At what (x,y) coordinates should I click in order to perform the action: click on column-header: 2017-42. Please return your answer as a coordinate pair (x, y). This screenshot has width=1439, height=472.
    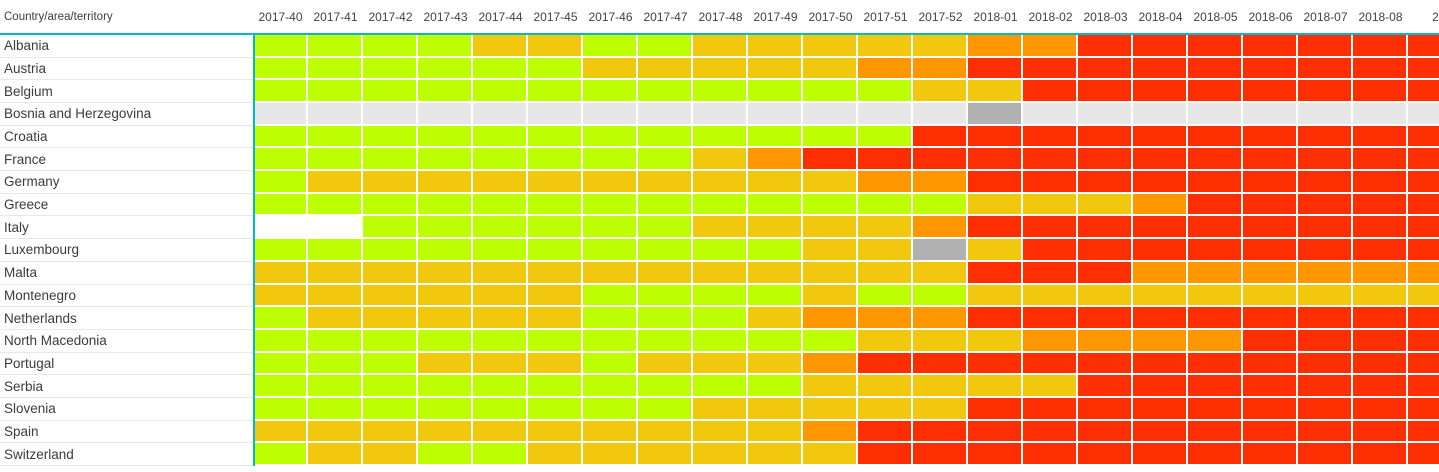
    Looking at the image, I should click on (390, 16).